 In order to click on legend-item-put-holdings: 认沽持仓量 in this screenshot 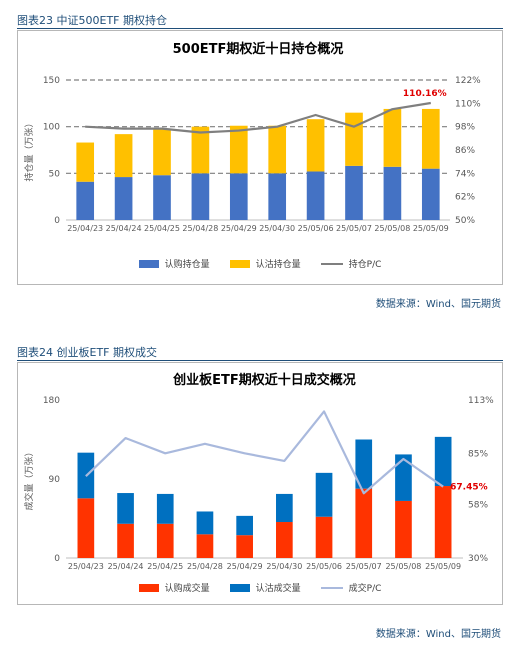, I will do `click(265, 263)`.